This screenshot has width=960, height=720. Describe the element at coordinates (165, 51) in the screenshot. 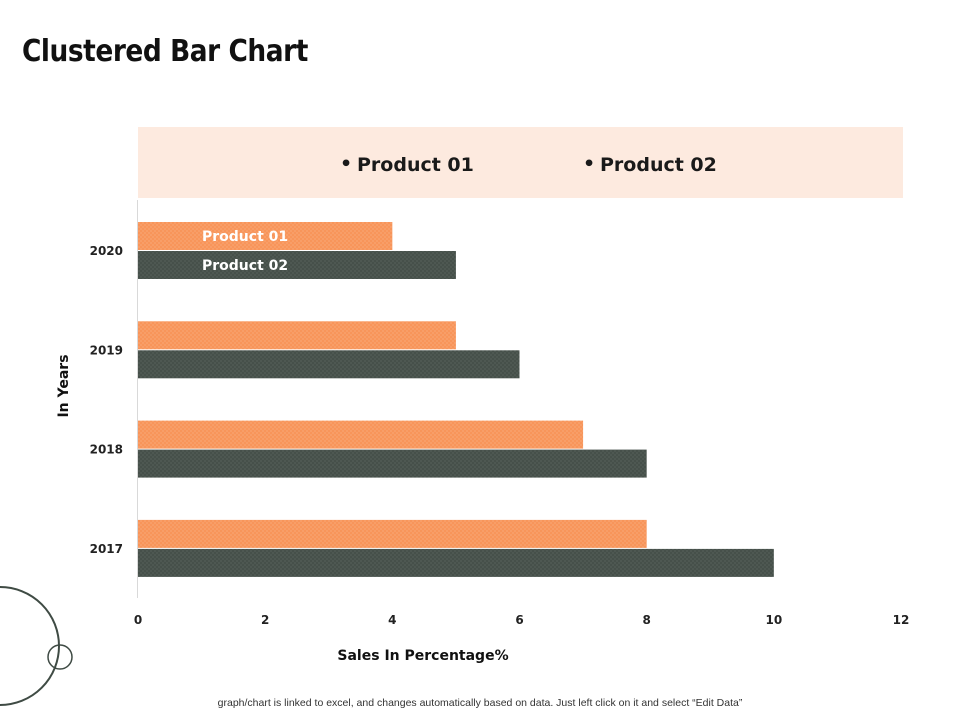

I see `page-title: Clustered Bar Chart` at that location.